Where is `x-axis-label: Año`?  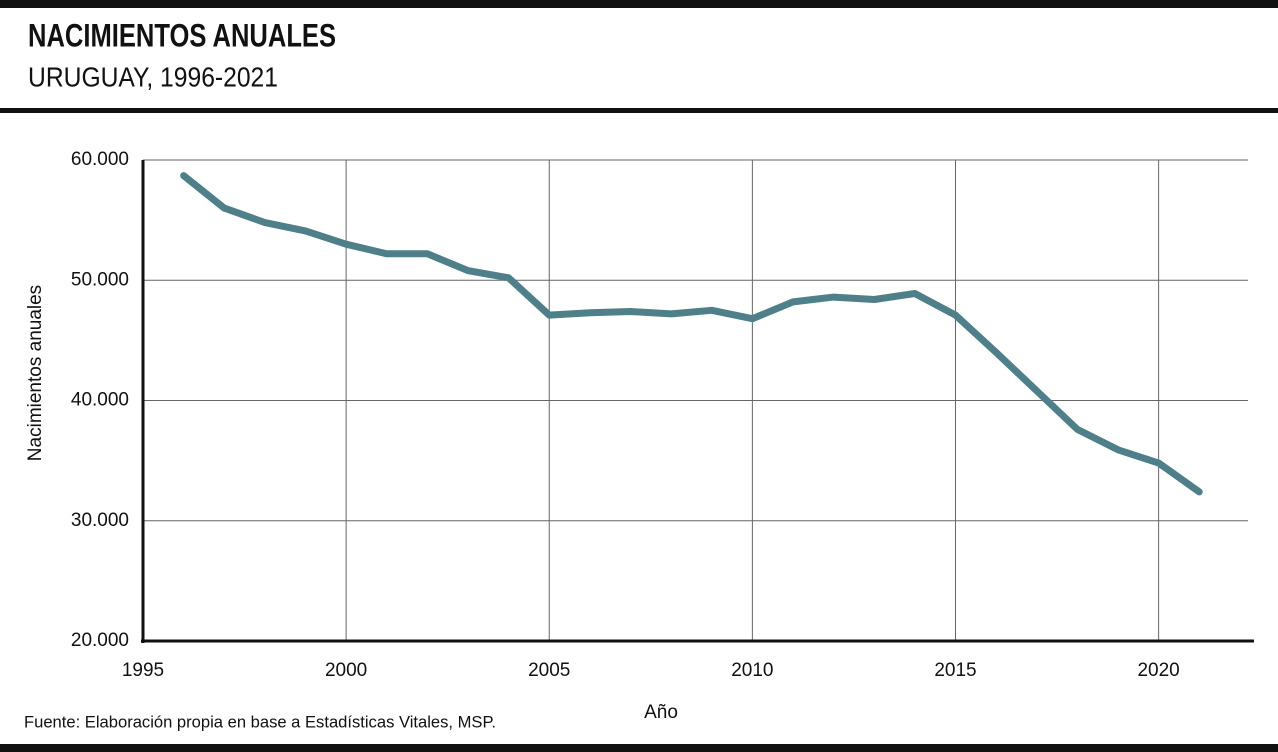 x-axis-label: Año is located at coordinates (661, 712).